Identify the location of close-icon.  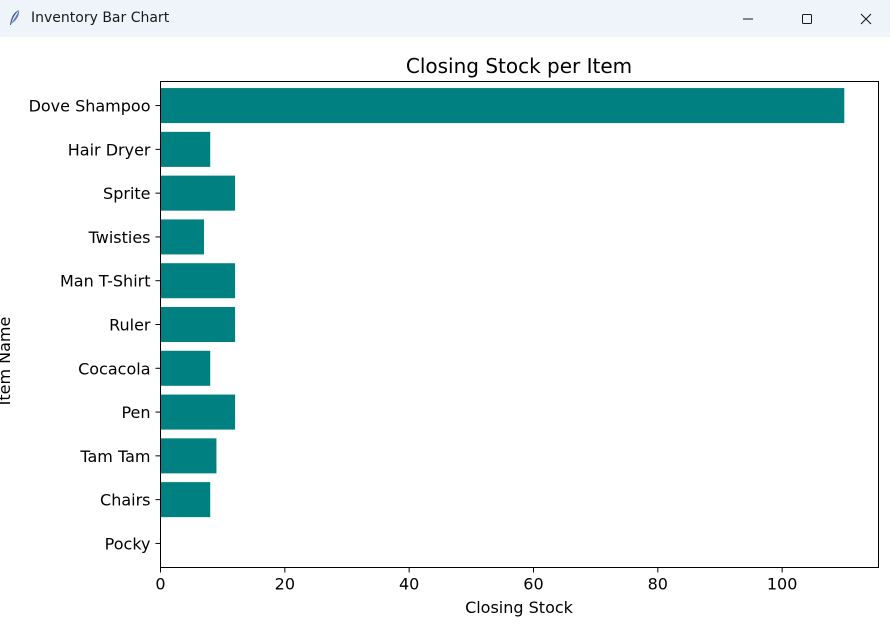
(866, 18).